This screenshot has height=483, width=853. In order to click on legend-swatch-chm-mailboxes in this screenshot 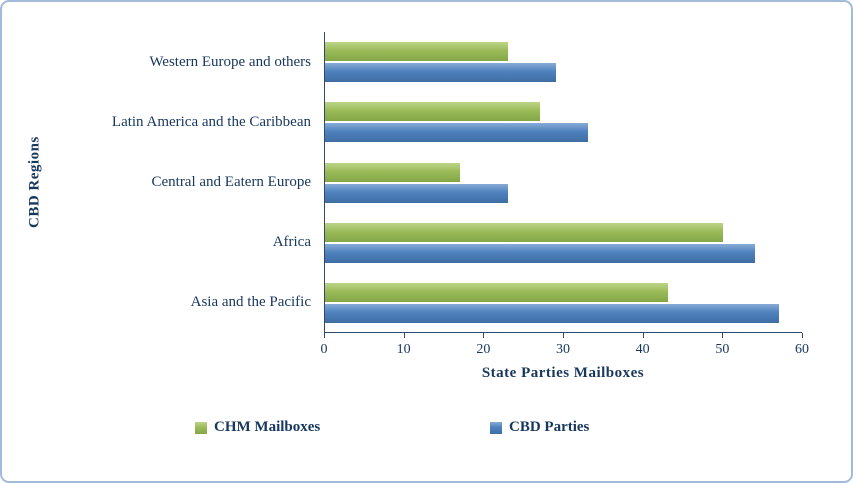, I will do `click(201, 427)`.